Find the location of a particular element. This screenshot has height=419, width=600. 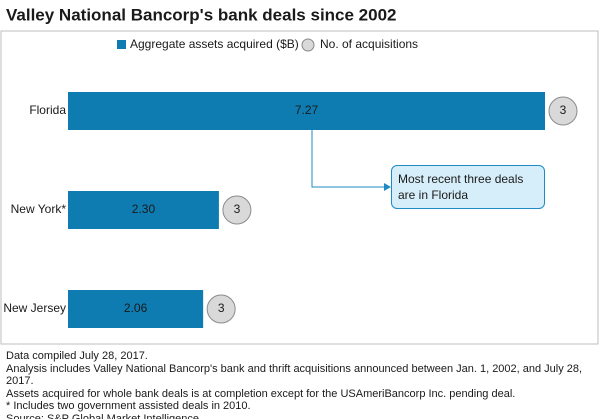

annotation: Most recent three deals are in Florida is located at coordinates (468, 187).